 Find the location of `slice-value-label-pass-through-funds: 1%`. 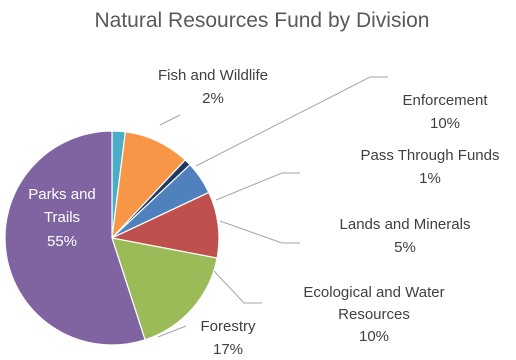

slice-value-label-pass-through-funds: 1% is located at coordinates (430, 178).